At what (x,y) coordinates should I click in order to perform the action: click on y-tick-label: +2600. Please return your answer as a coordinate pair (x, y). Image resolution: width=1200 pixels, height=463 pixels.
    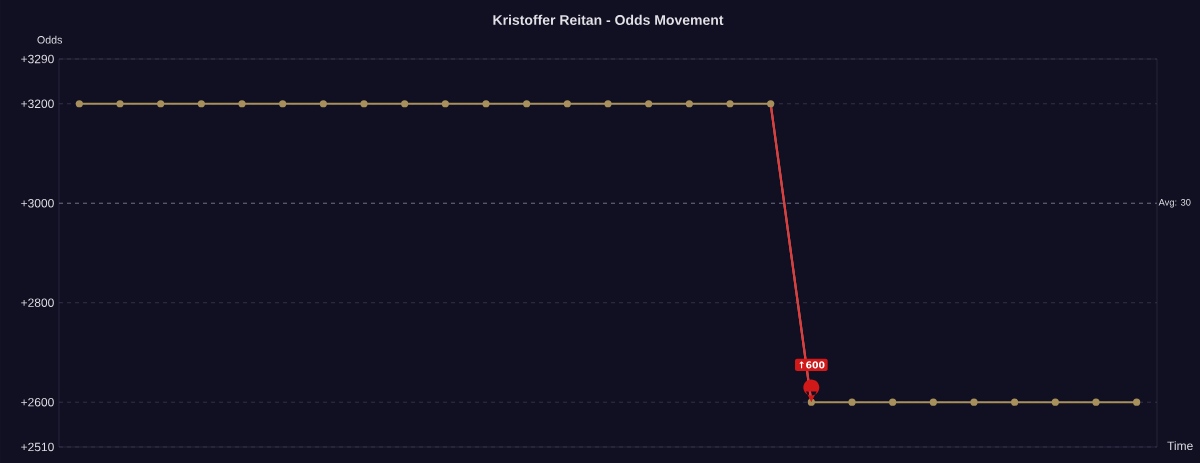
    Looking at the image, I should click on (37, 402).